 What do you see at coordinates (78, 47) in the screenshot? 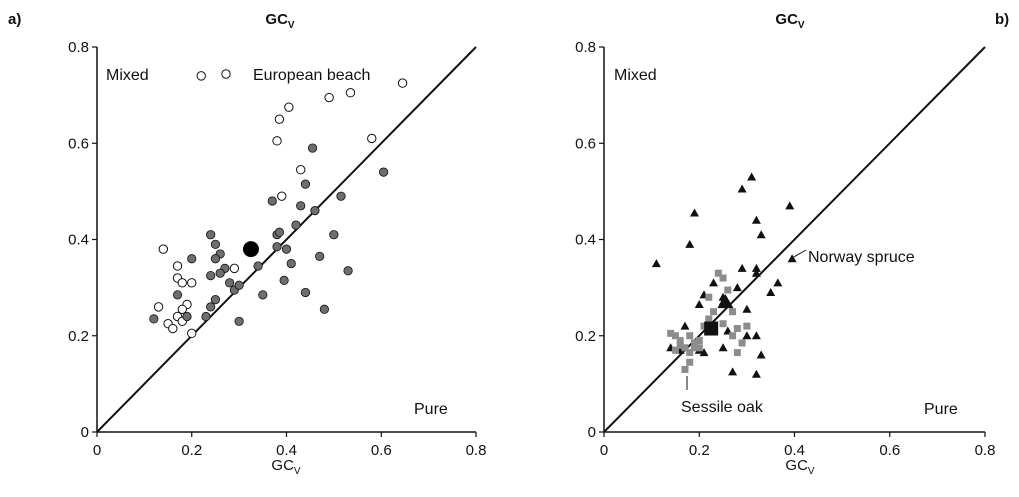
I see `panel-a-y-tick-label: 0.8` at bounding box center [78, 47].